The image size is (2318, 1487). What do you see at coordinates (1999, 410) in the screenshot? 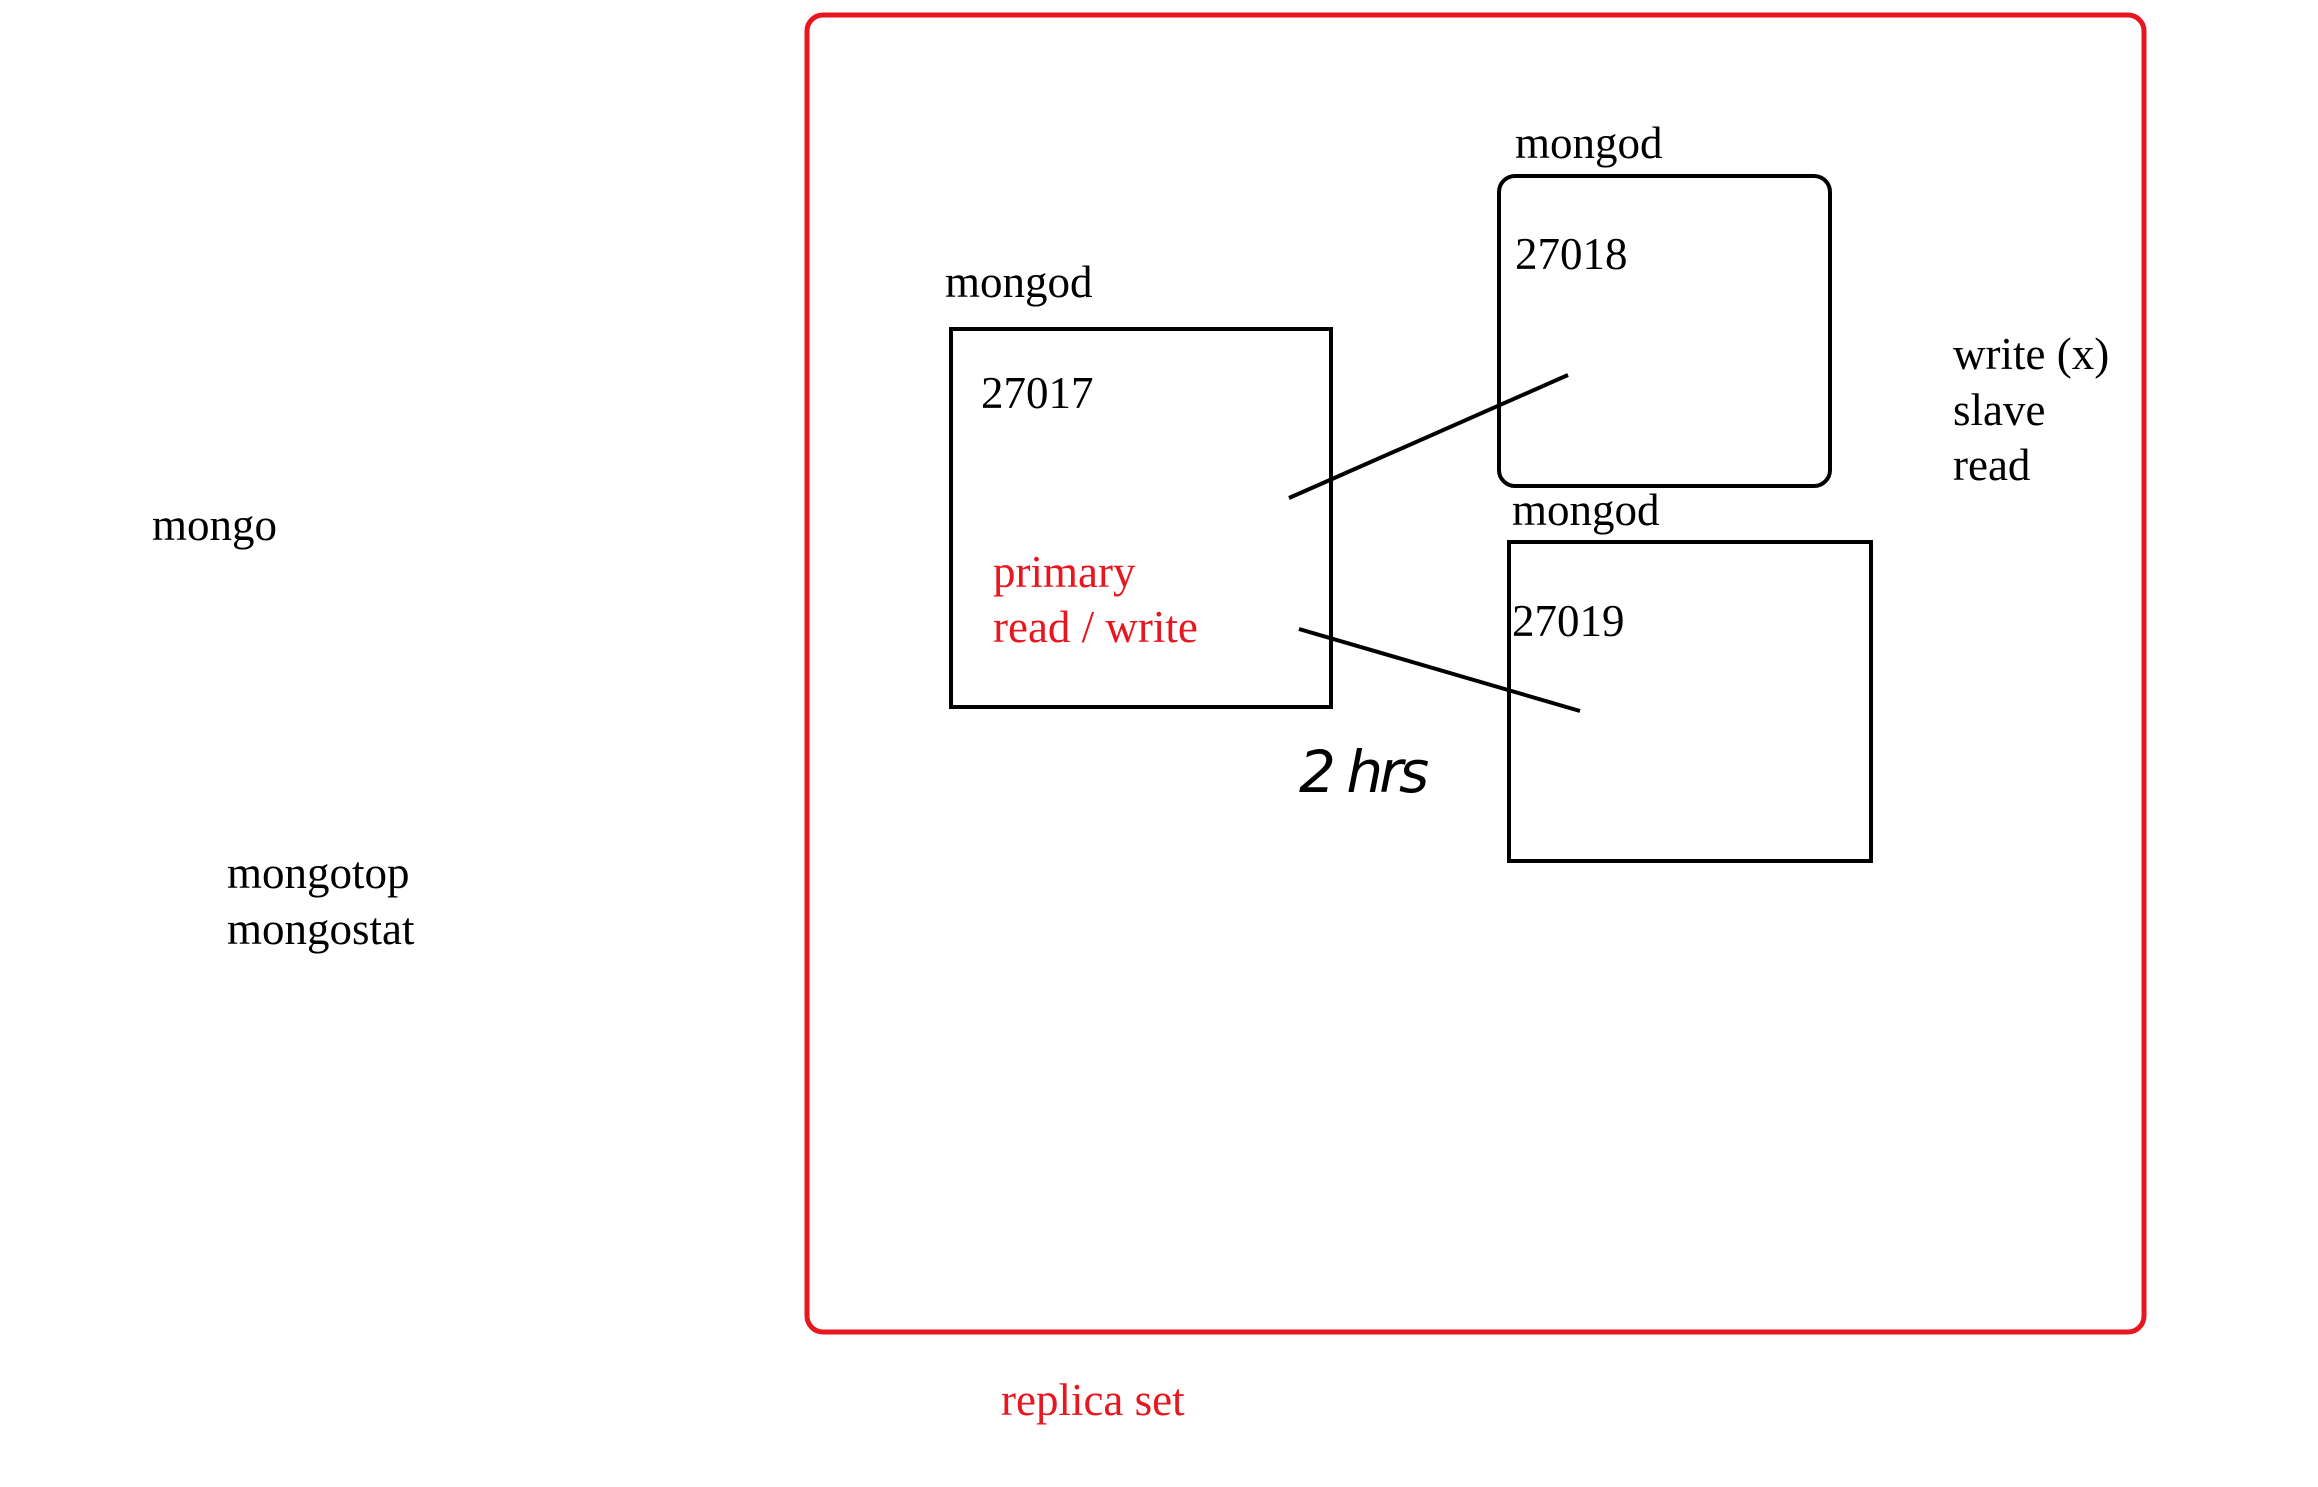
I see `secondary-note: slave` at bounding box center [1999, 410].